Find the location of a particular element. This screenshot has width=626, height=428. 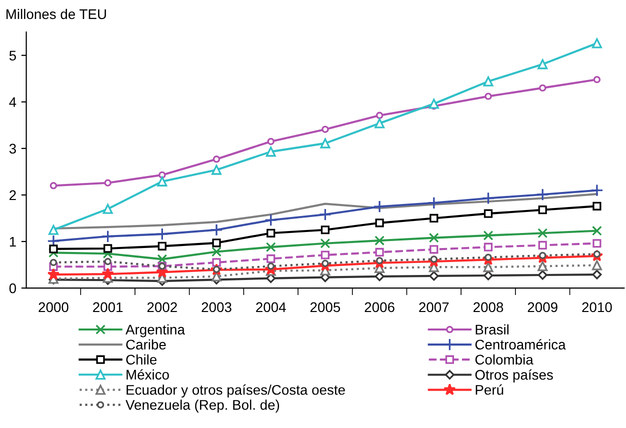

y-tick-label: 2 is located at coordinates (13, 195).